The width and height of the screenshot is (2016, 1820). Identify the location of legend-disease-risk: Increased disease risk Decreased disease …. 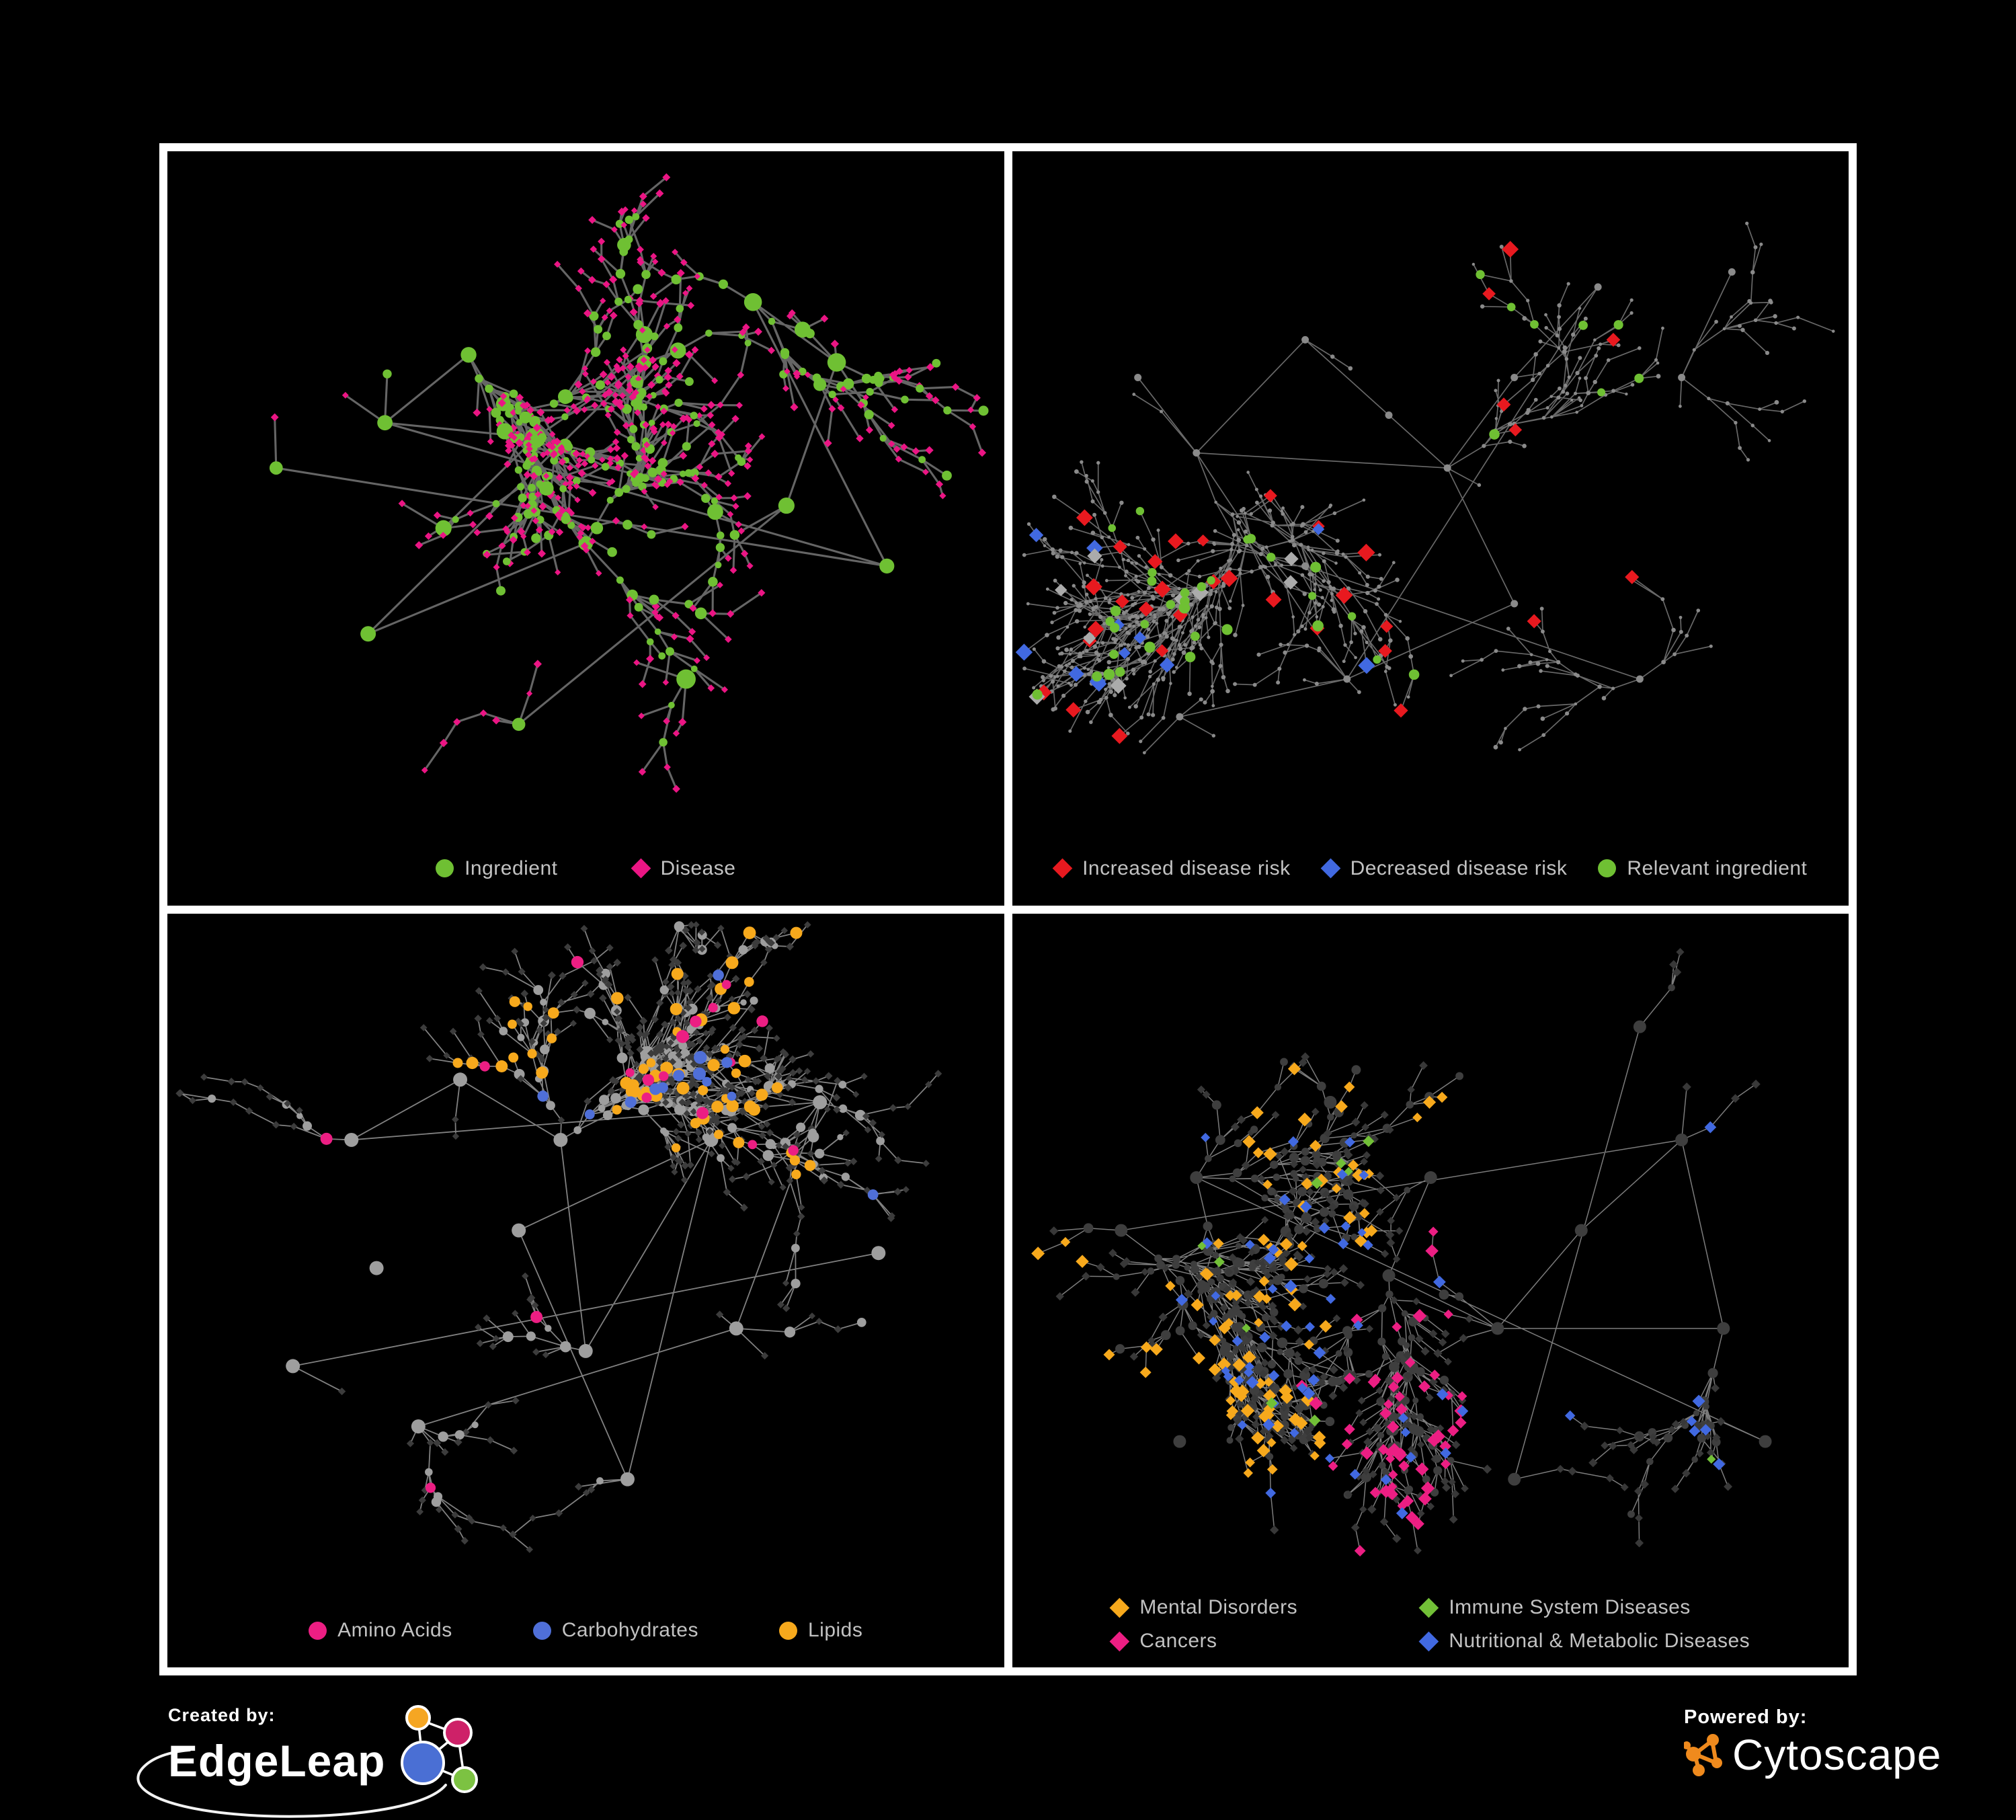
(1430, 868).